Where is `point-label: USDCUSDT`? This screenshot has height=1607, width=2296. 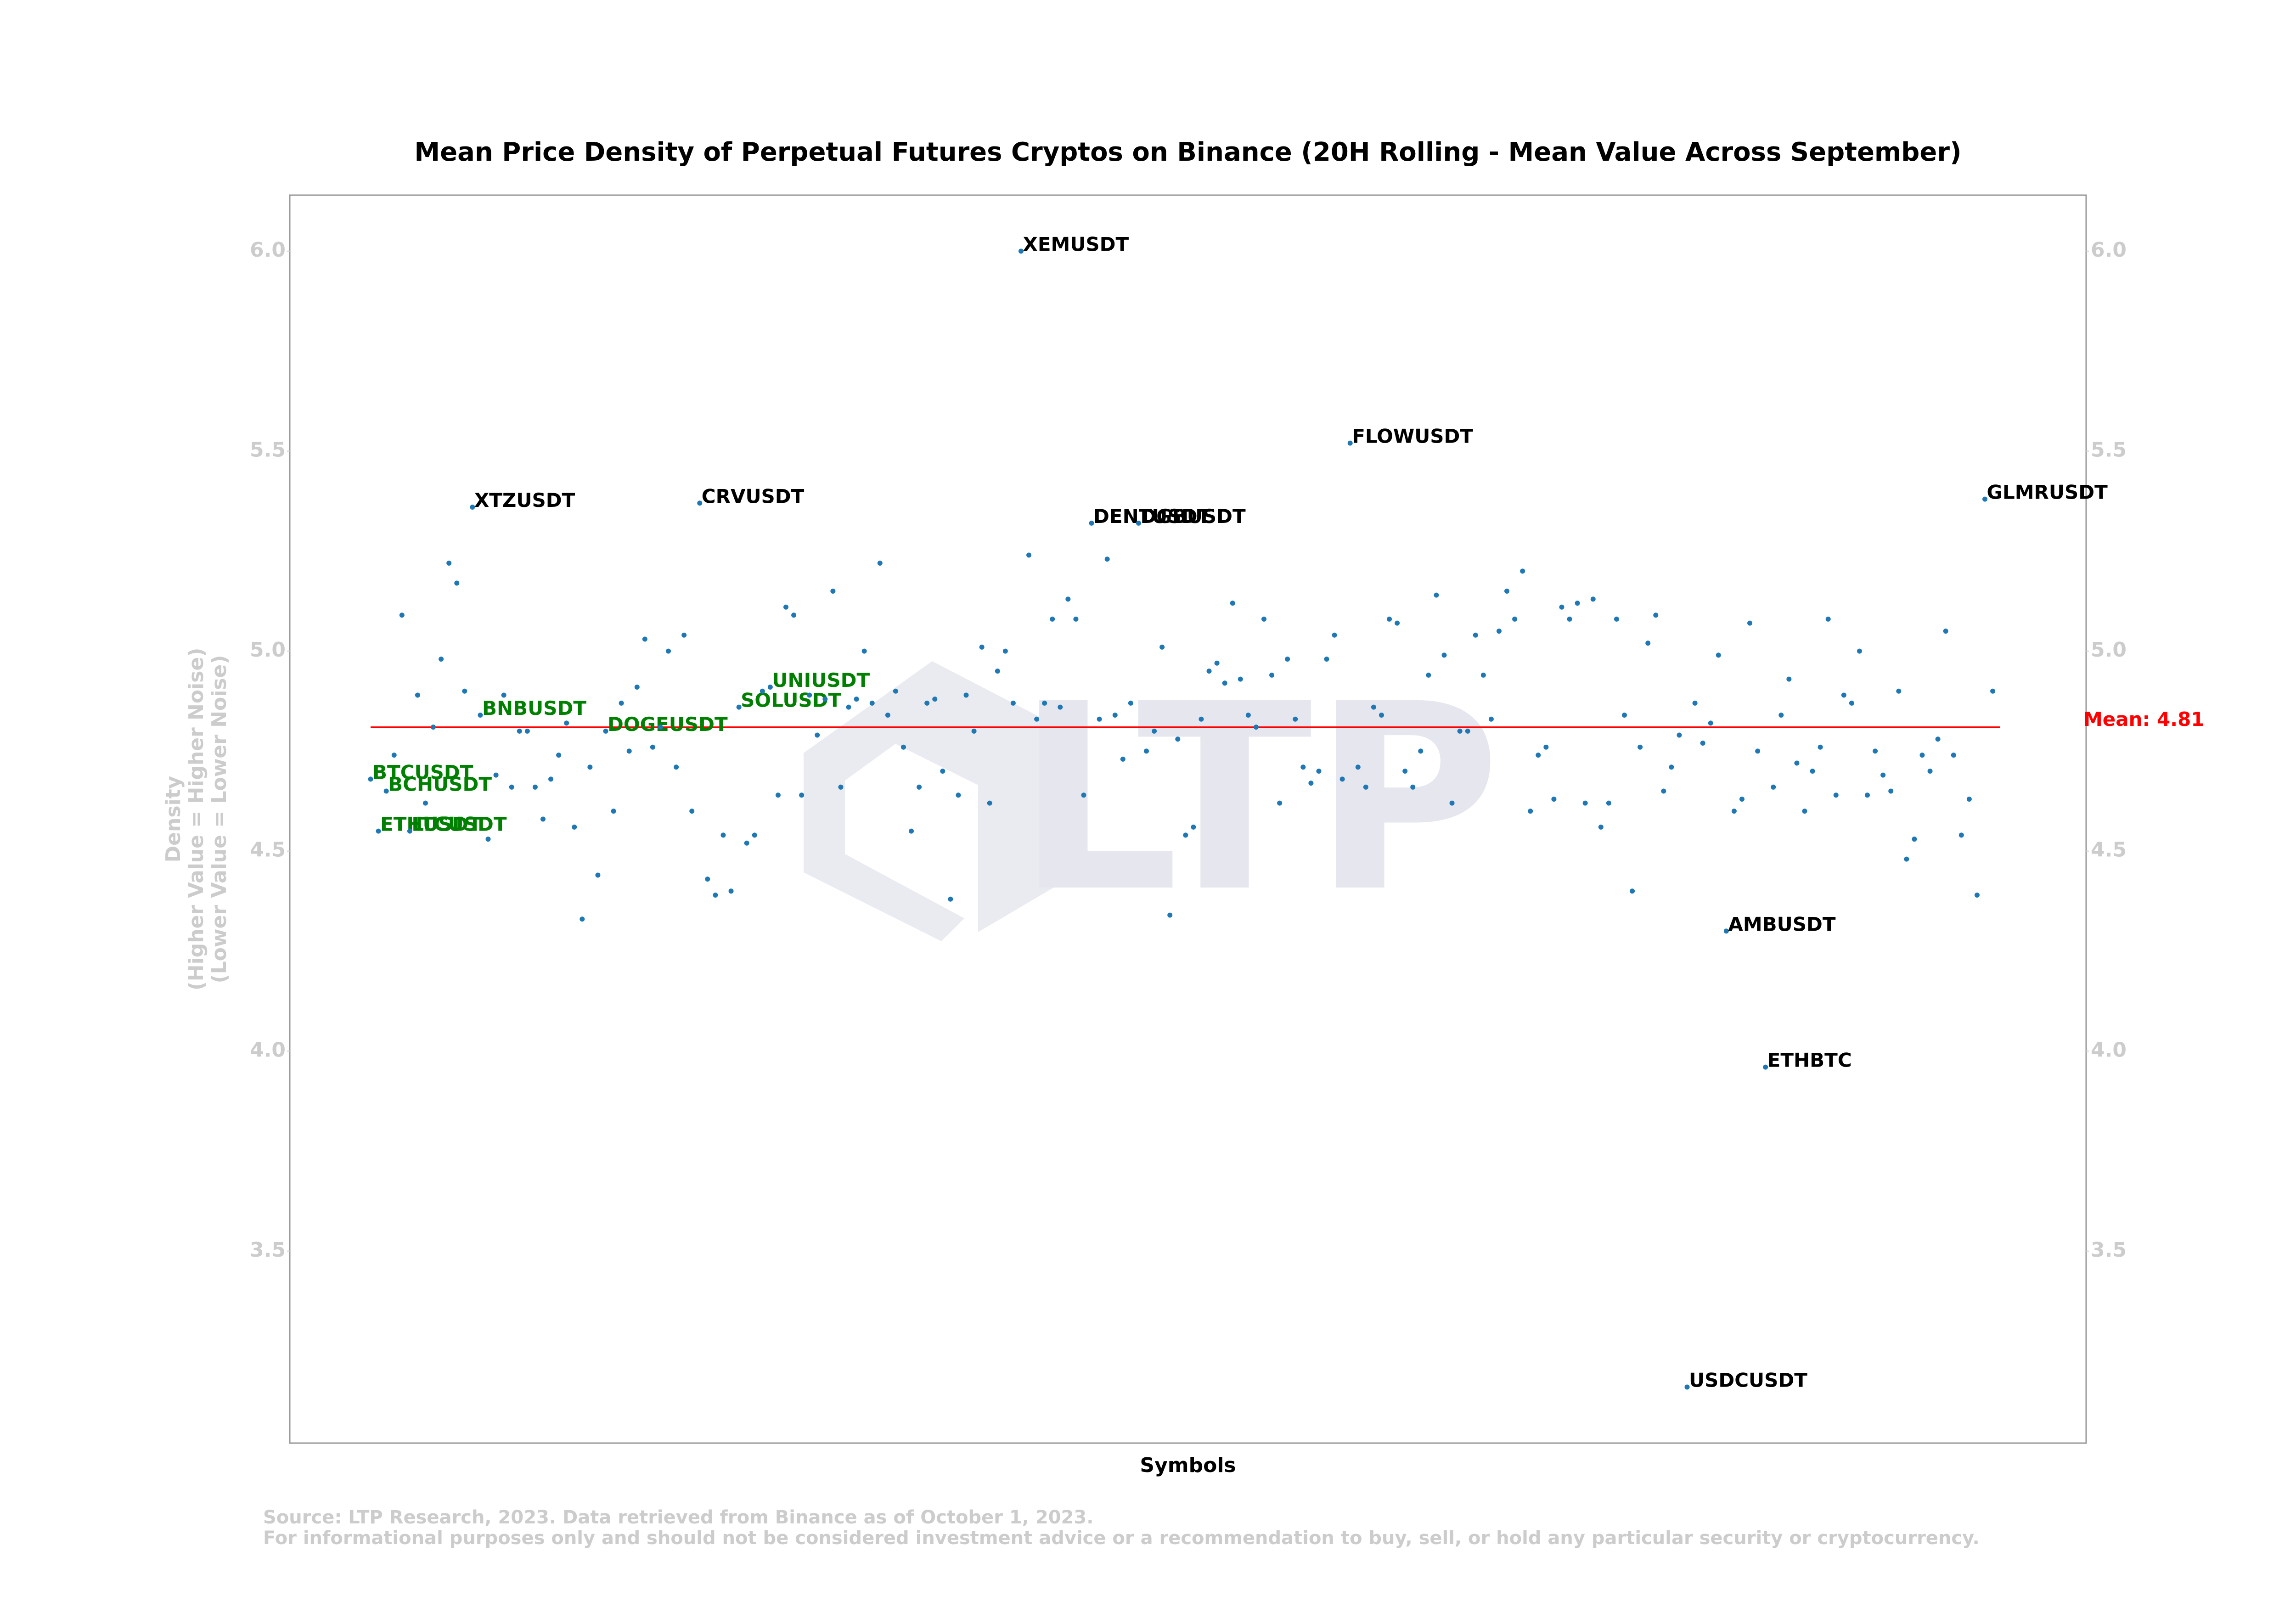
point-label: USDCUSDT is located at coordinates (1748, 1380).